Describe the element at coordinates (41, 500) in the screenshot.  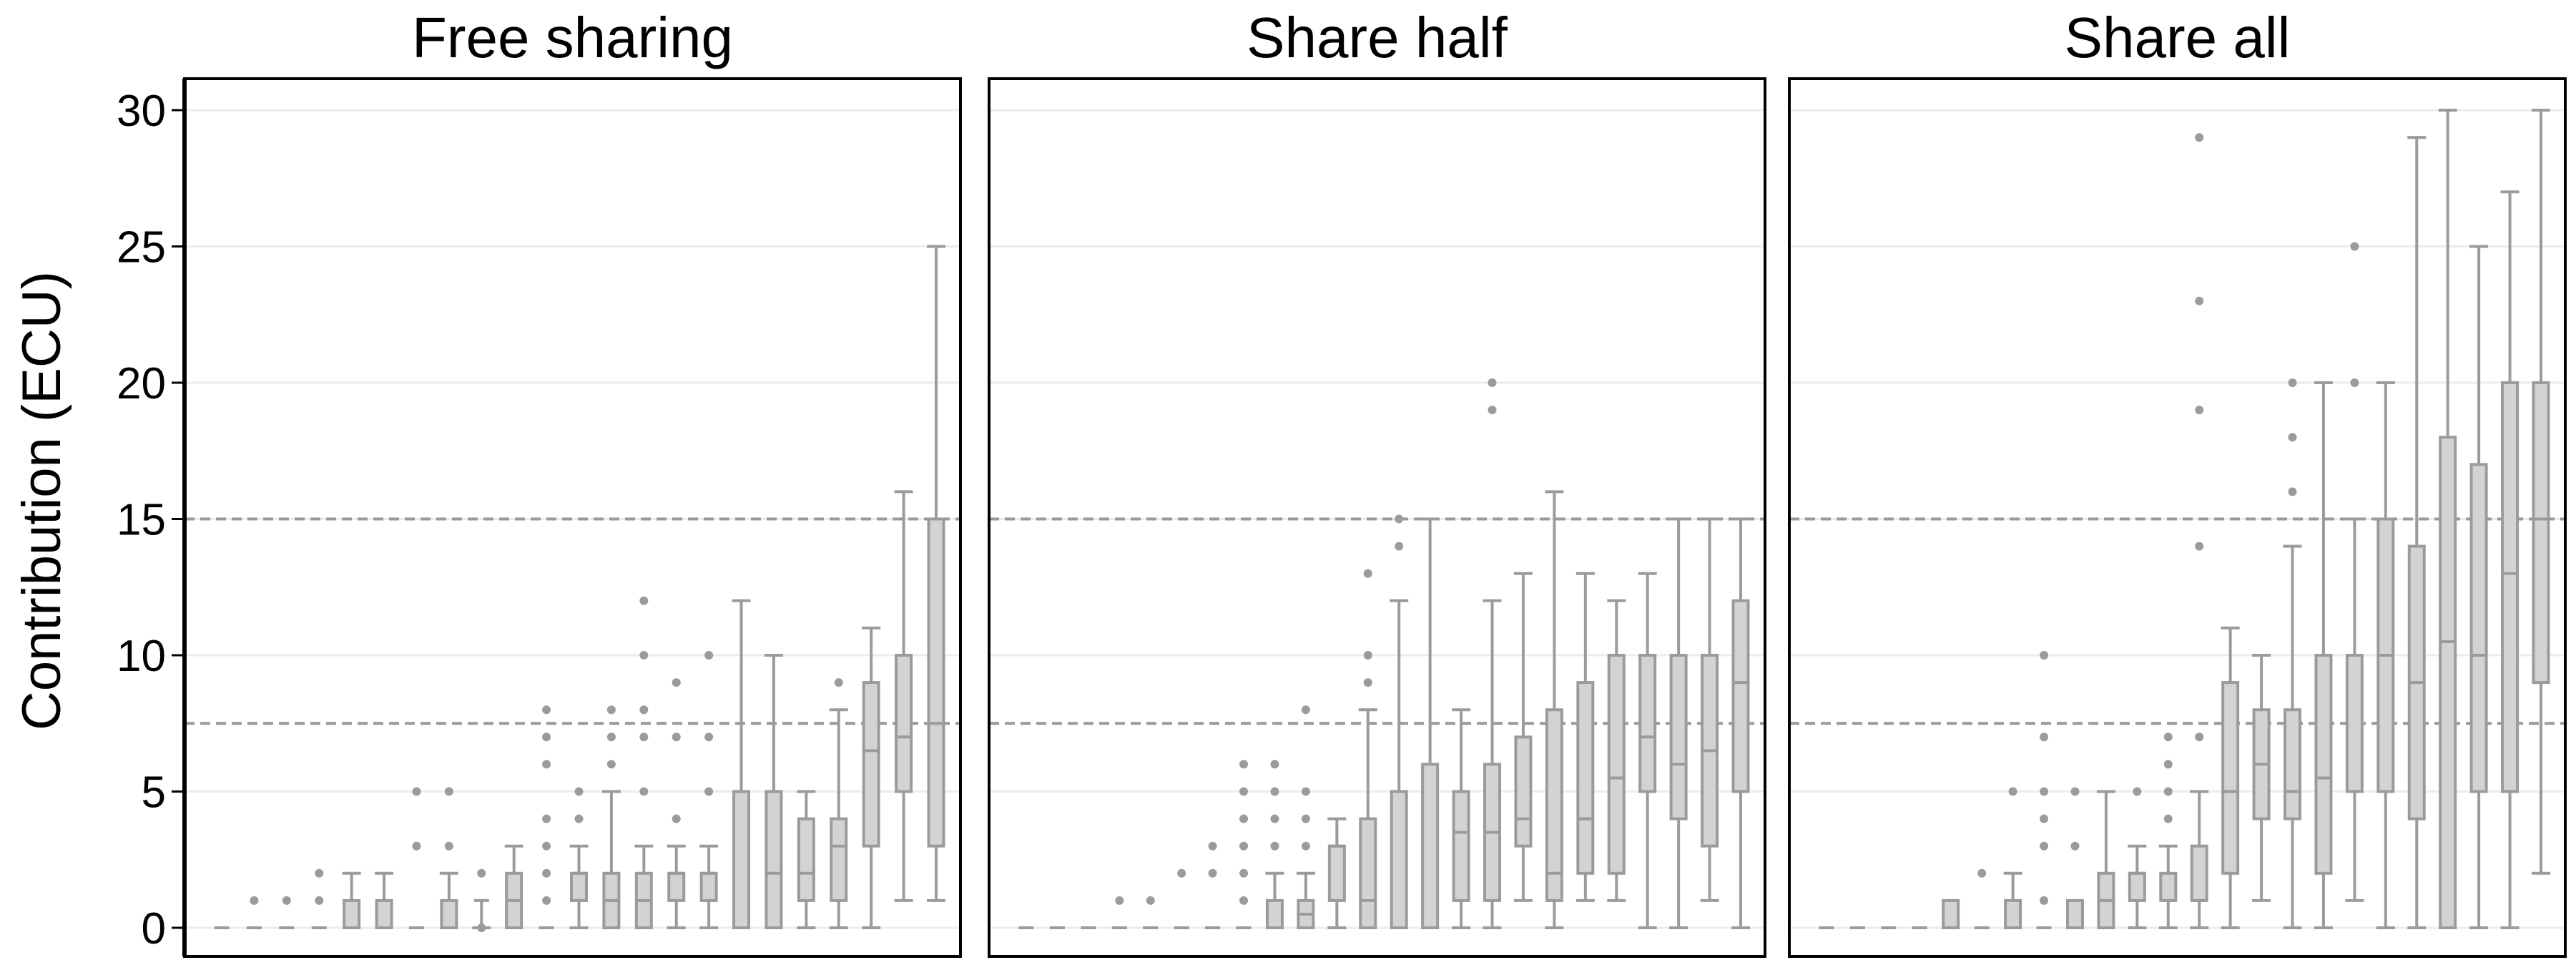
I see `y-axis-title: Contribution (ECU)` at that location.